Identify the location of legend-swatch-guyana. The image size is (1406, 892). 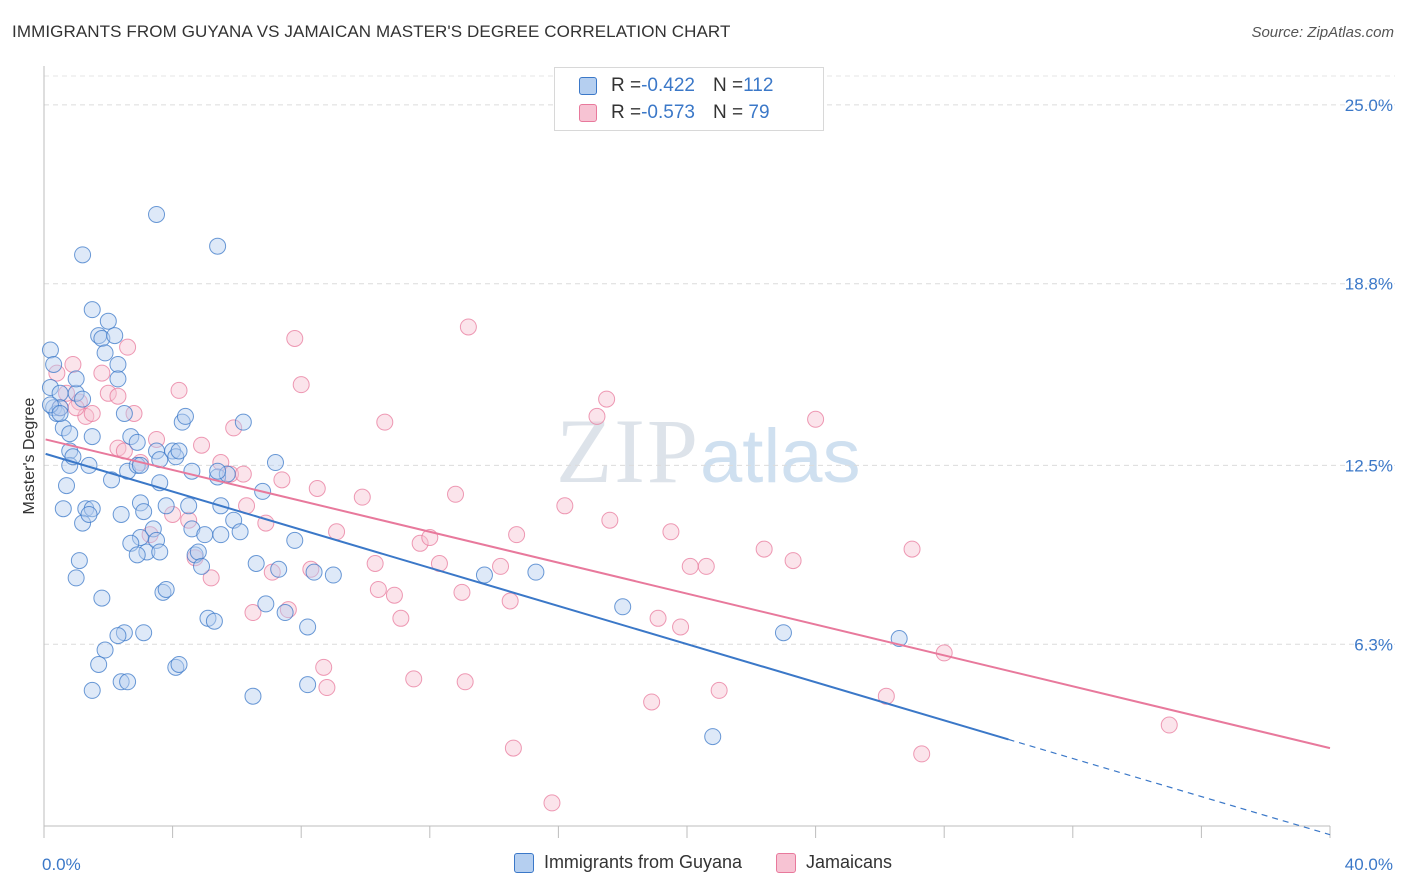
(523, 862).